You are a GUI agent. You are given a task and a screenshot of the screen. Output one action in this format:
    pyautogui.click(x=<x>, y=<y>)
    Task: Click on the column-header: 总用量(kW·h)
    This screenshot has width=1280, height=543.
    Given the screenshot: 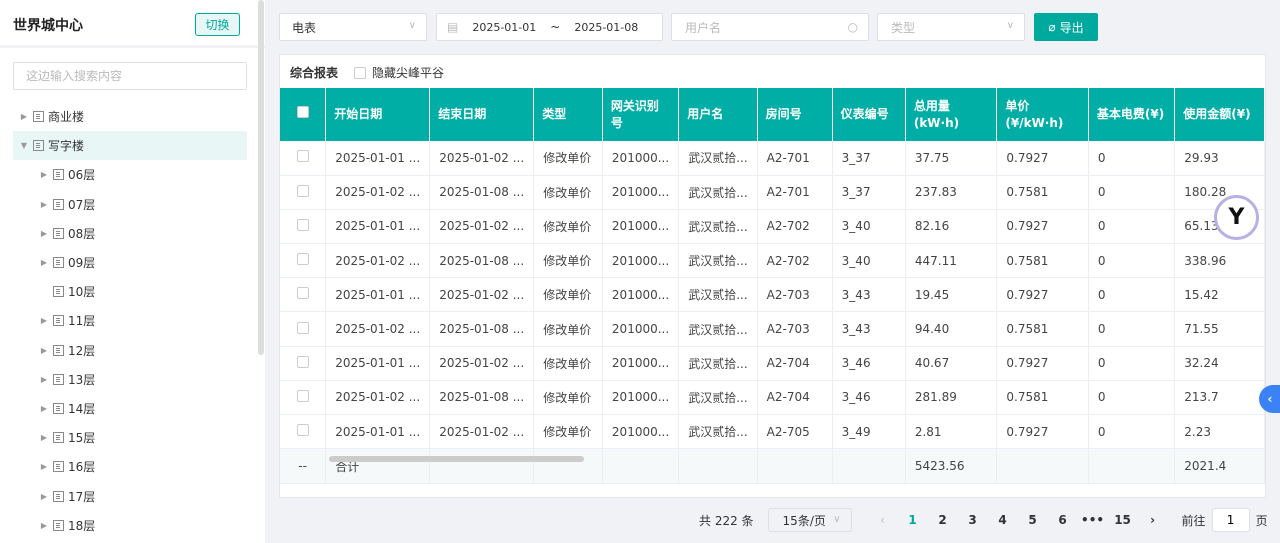 What is the action you would take?
    pyautogui.click(x=951, y=114)
    